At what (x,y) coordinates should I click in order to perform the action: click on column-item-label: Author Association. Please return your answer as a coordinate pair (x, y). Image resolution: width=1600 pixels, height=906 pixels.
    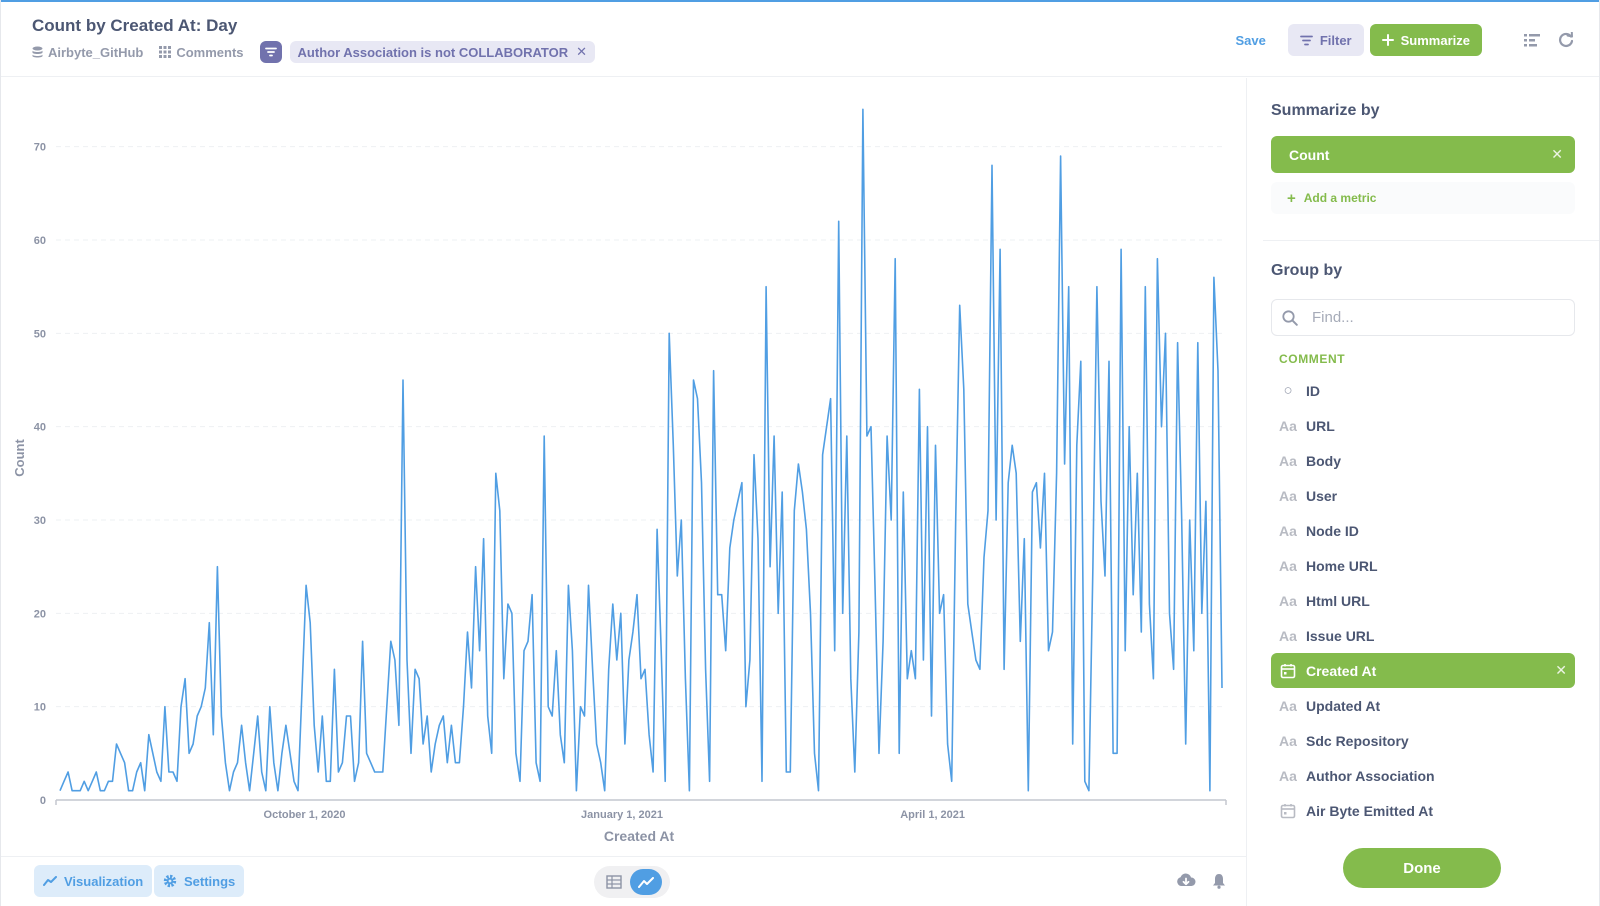
    Looking at the image, I should click on (1370, 775).